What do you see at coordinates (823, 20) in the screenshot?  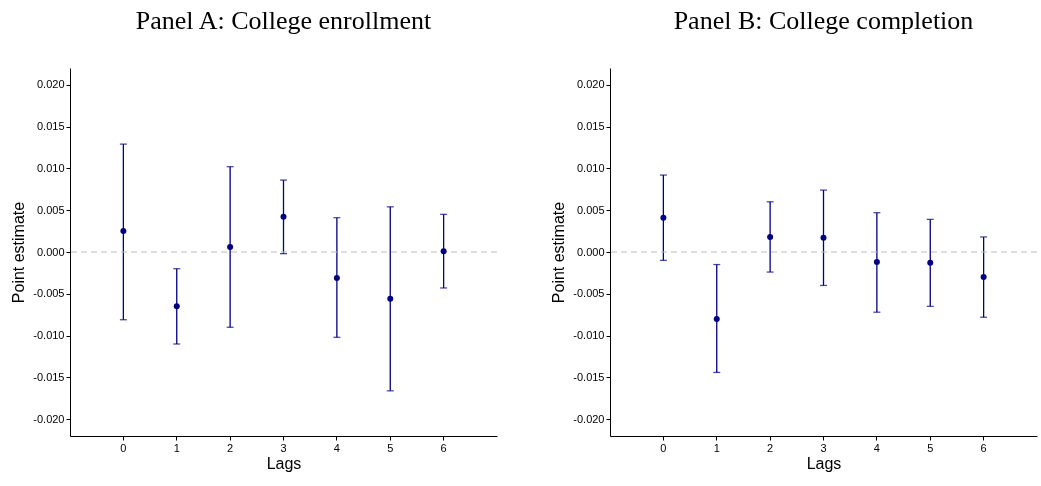 I see `chart-title: Panel B: College completion` at bounding box center [823, 20].